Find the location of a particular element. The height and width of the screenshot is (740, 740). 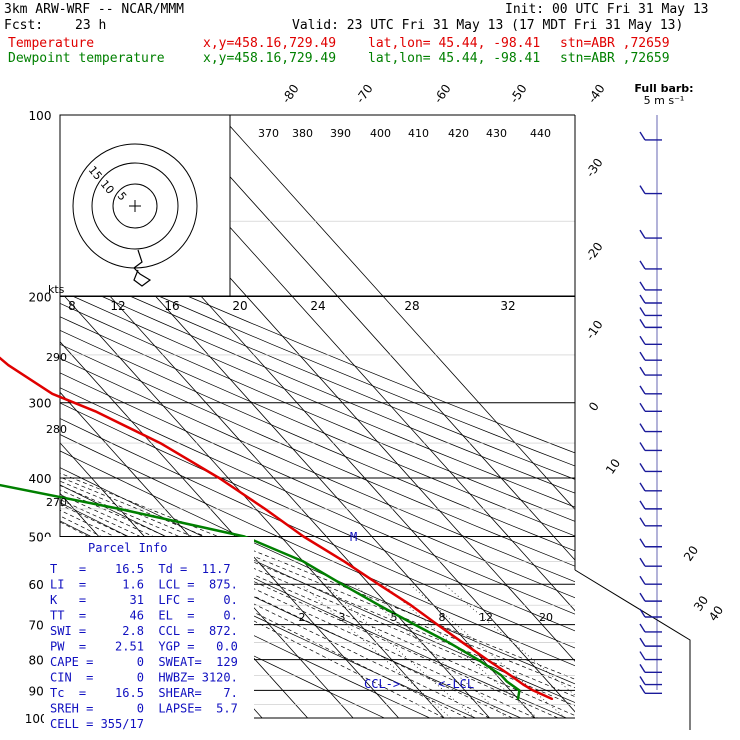

temp-label-right: 0 is located at coordinates (594, 406).